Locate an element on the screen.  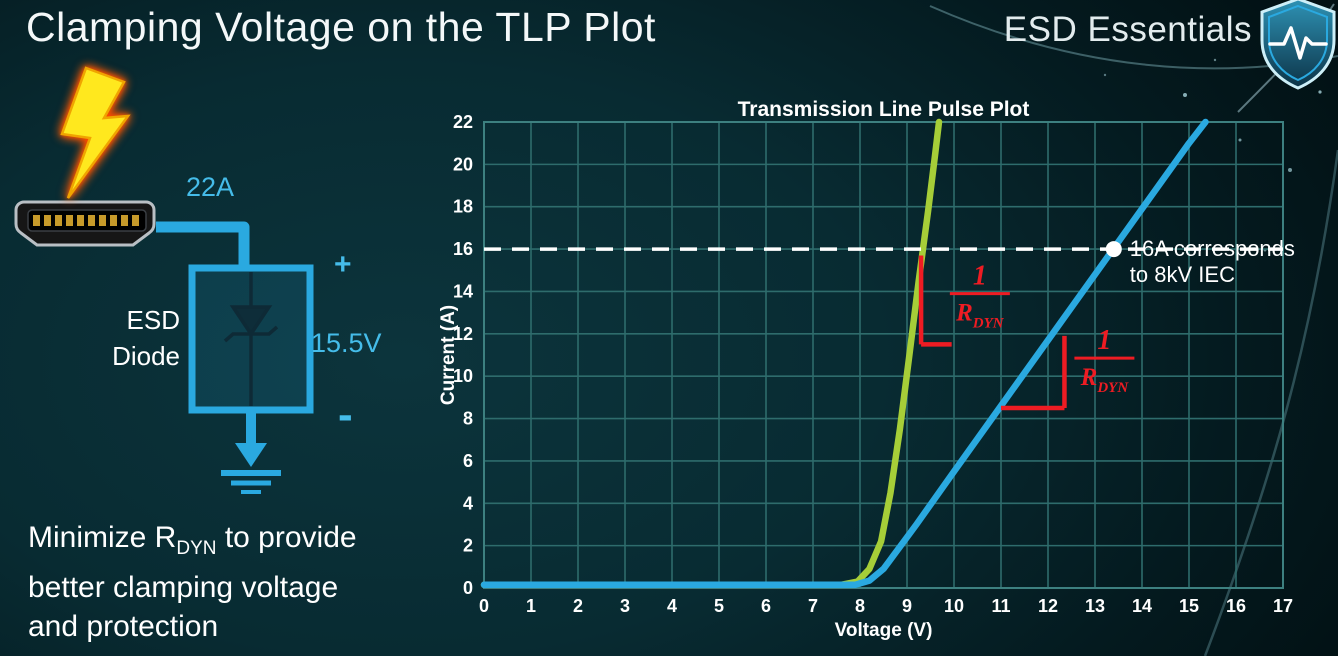
x-tick-label: 9 is located at coordinates (907, 606).